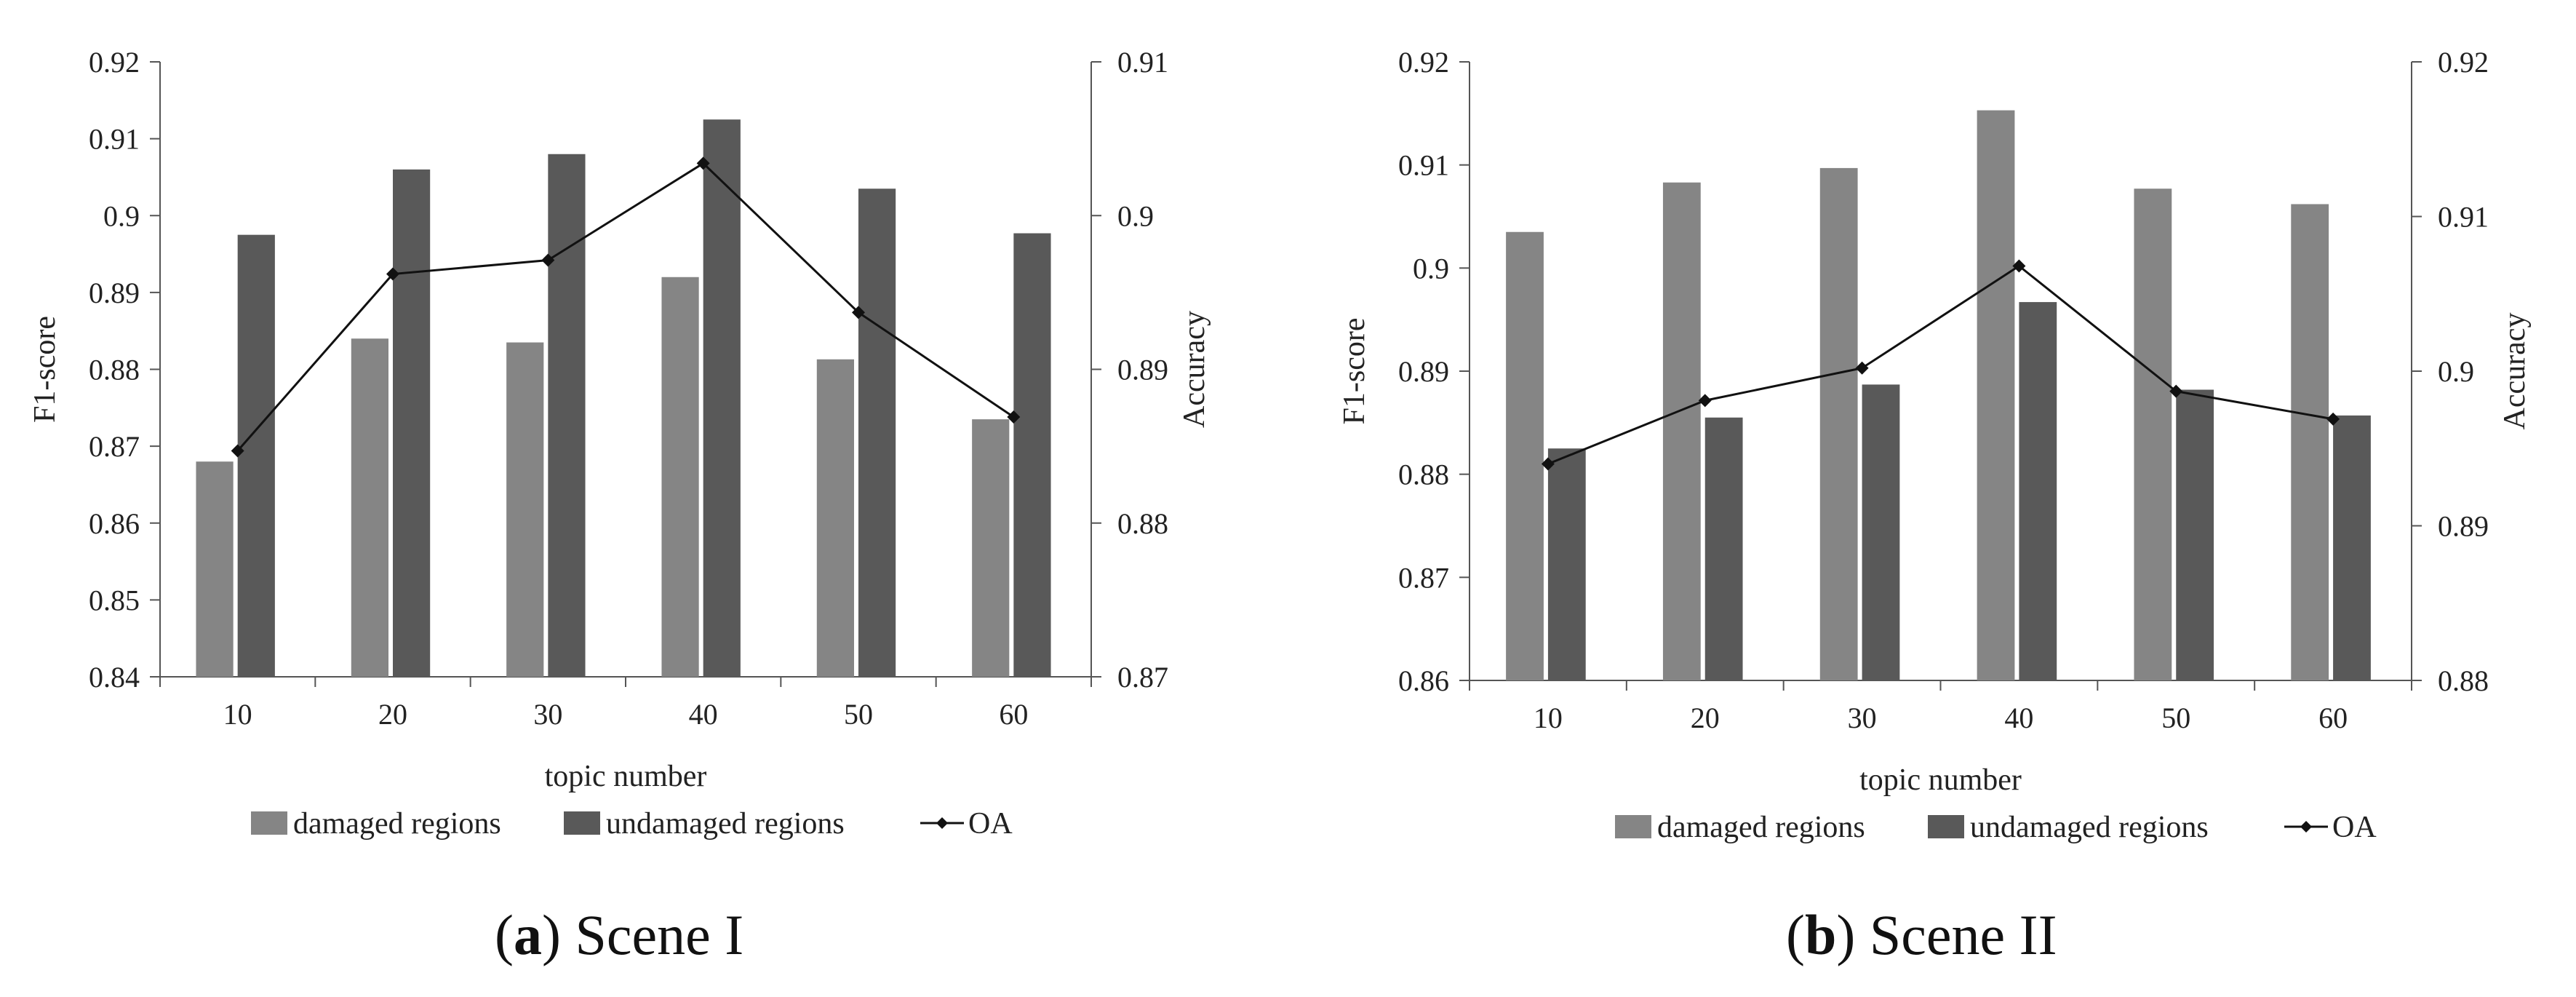  Describe the element at coordinates (1820, 934) in the screenshot. I see `caption-letter: b` at that location.